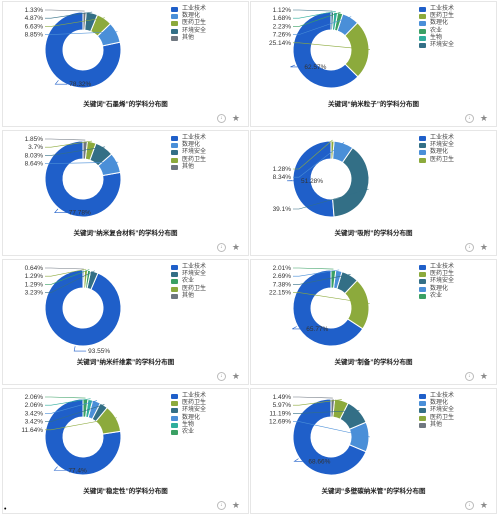 This screenshot has height=515, width=499. Describe the element at coordinates (34, 413) in the screenshot. I see `slice-label: 3.42%` at that location.